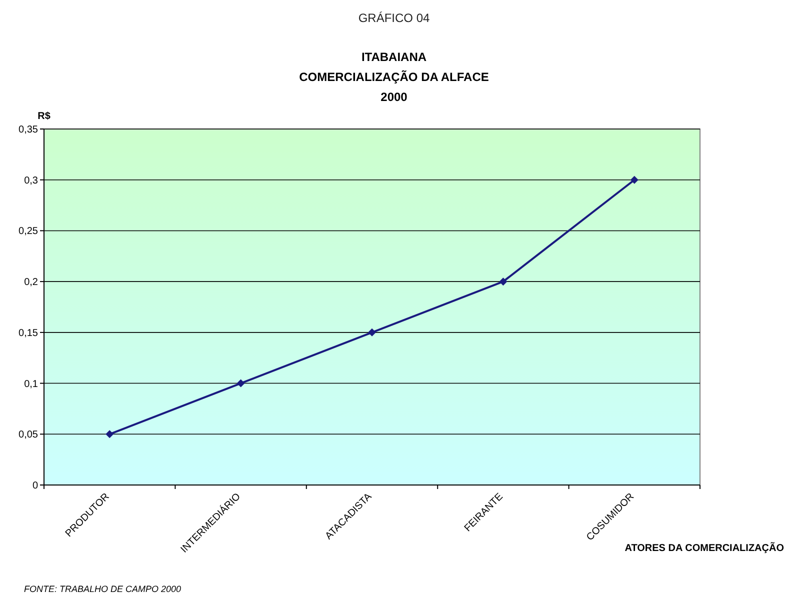 This screenshot has width=788, height=598. Describe the element at coordinates (31, 384) in the screenshot. I see `y-tick-label: 0,1` at that location.